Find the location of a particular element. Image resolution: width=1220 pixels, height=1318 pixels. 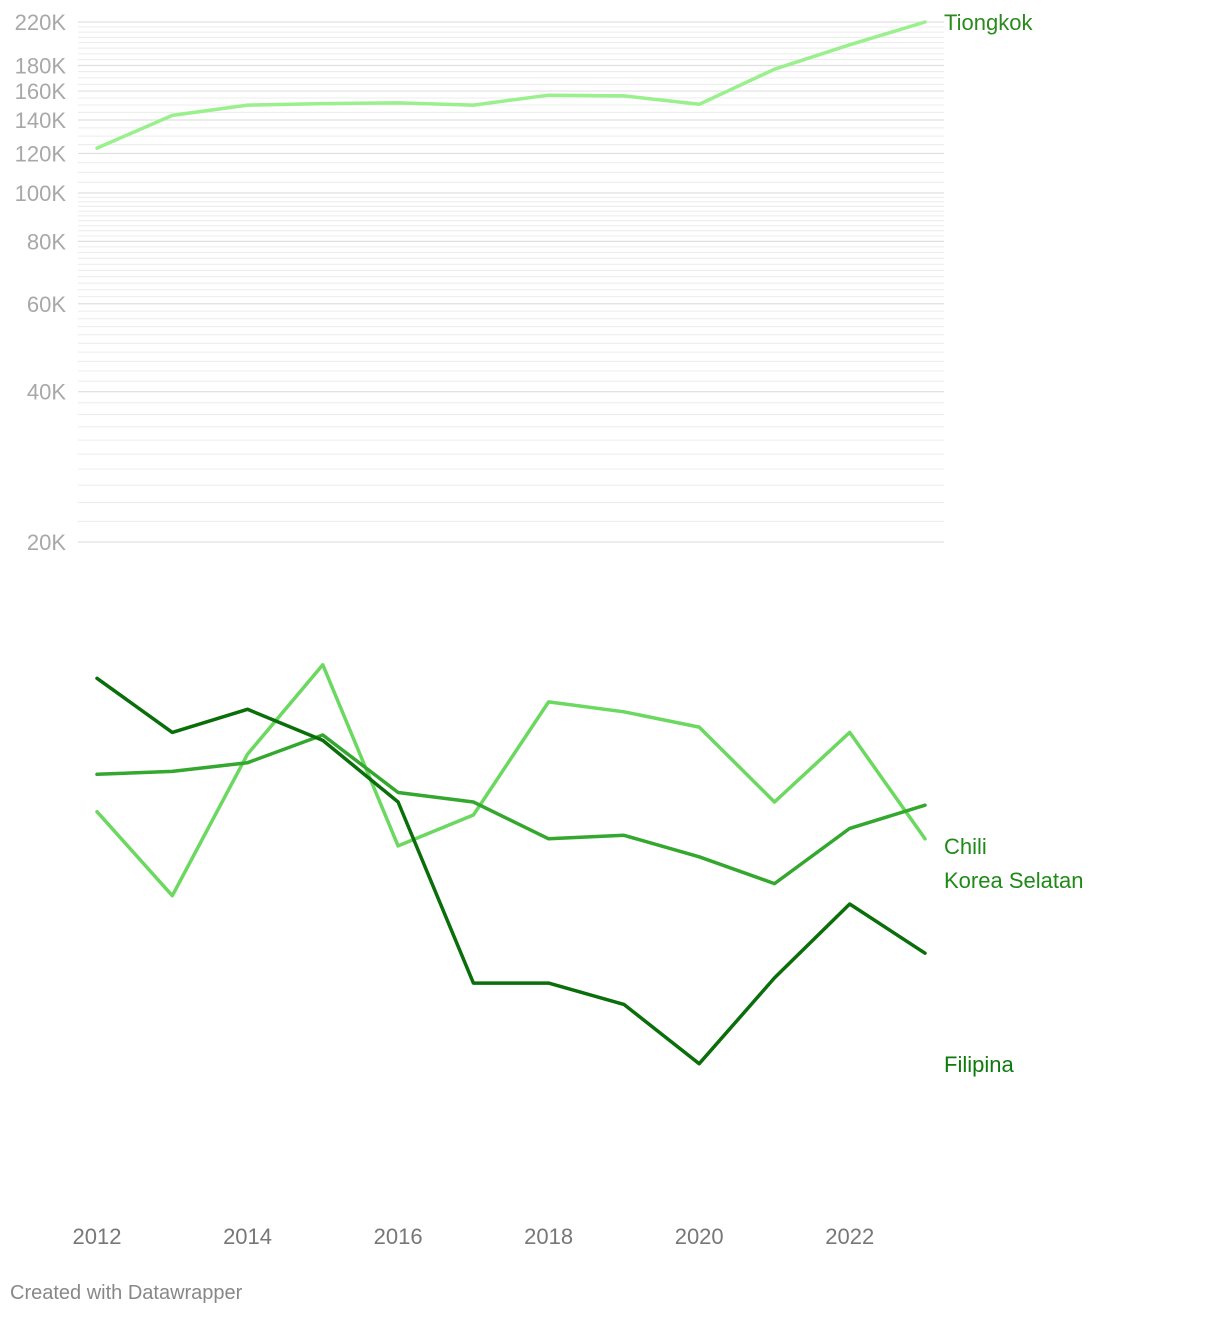

series-line-tiongkok is located at coordinates (511, 85).